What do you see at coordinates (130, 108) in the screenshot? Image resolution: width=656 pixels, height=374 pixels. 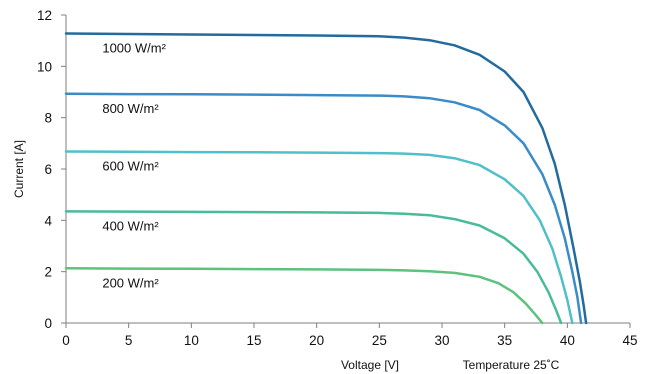 I see `series-label: 800 W/m²` at bounding box center [130, 108].